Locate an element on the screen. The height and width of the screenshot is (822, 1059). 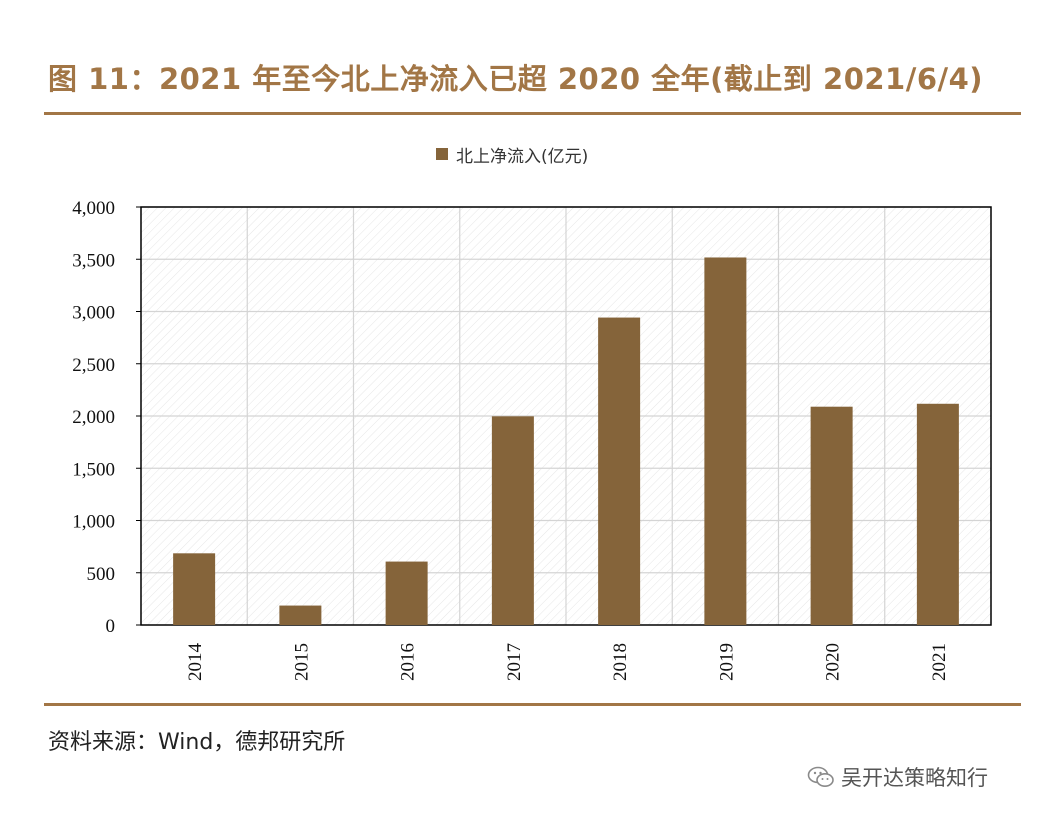
bar-2014 is located at coordinates (194, 589).